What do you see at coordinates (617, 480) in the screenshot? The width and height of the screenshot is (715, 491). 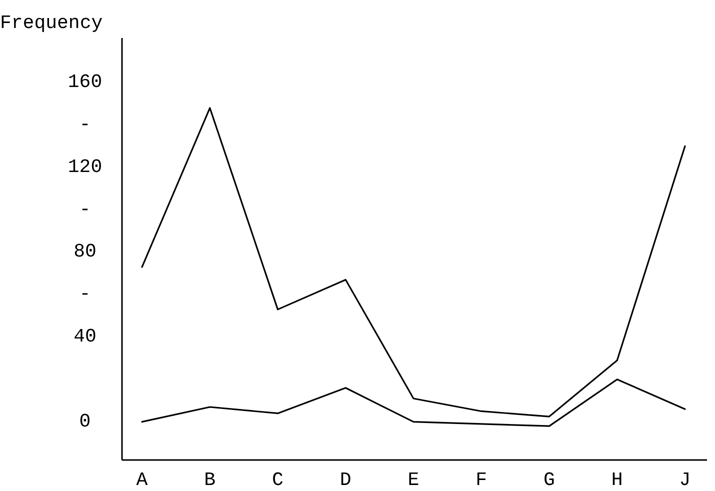 I see `x-tick-label: H` at bounding box center [617, 480].